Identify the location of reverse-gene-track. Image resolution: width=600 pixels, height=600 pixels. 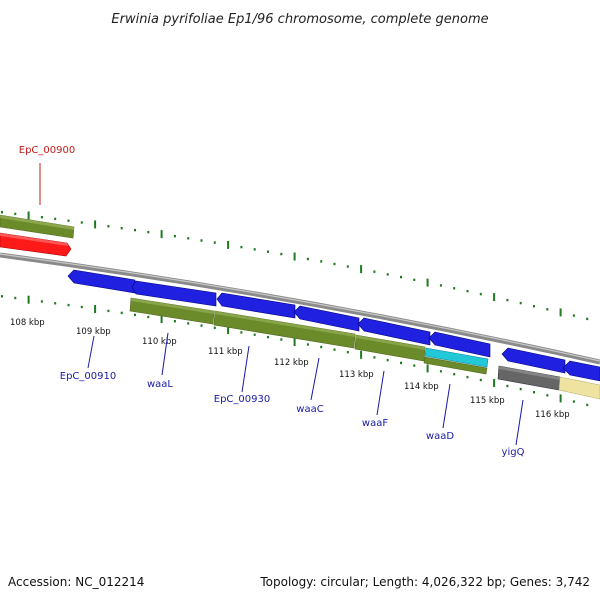
(364, 348).